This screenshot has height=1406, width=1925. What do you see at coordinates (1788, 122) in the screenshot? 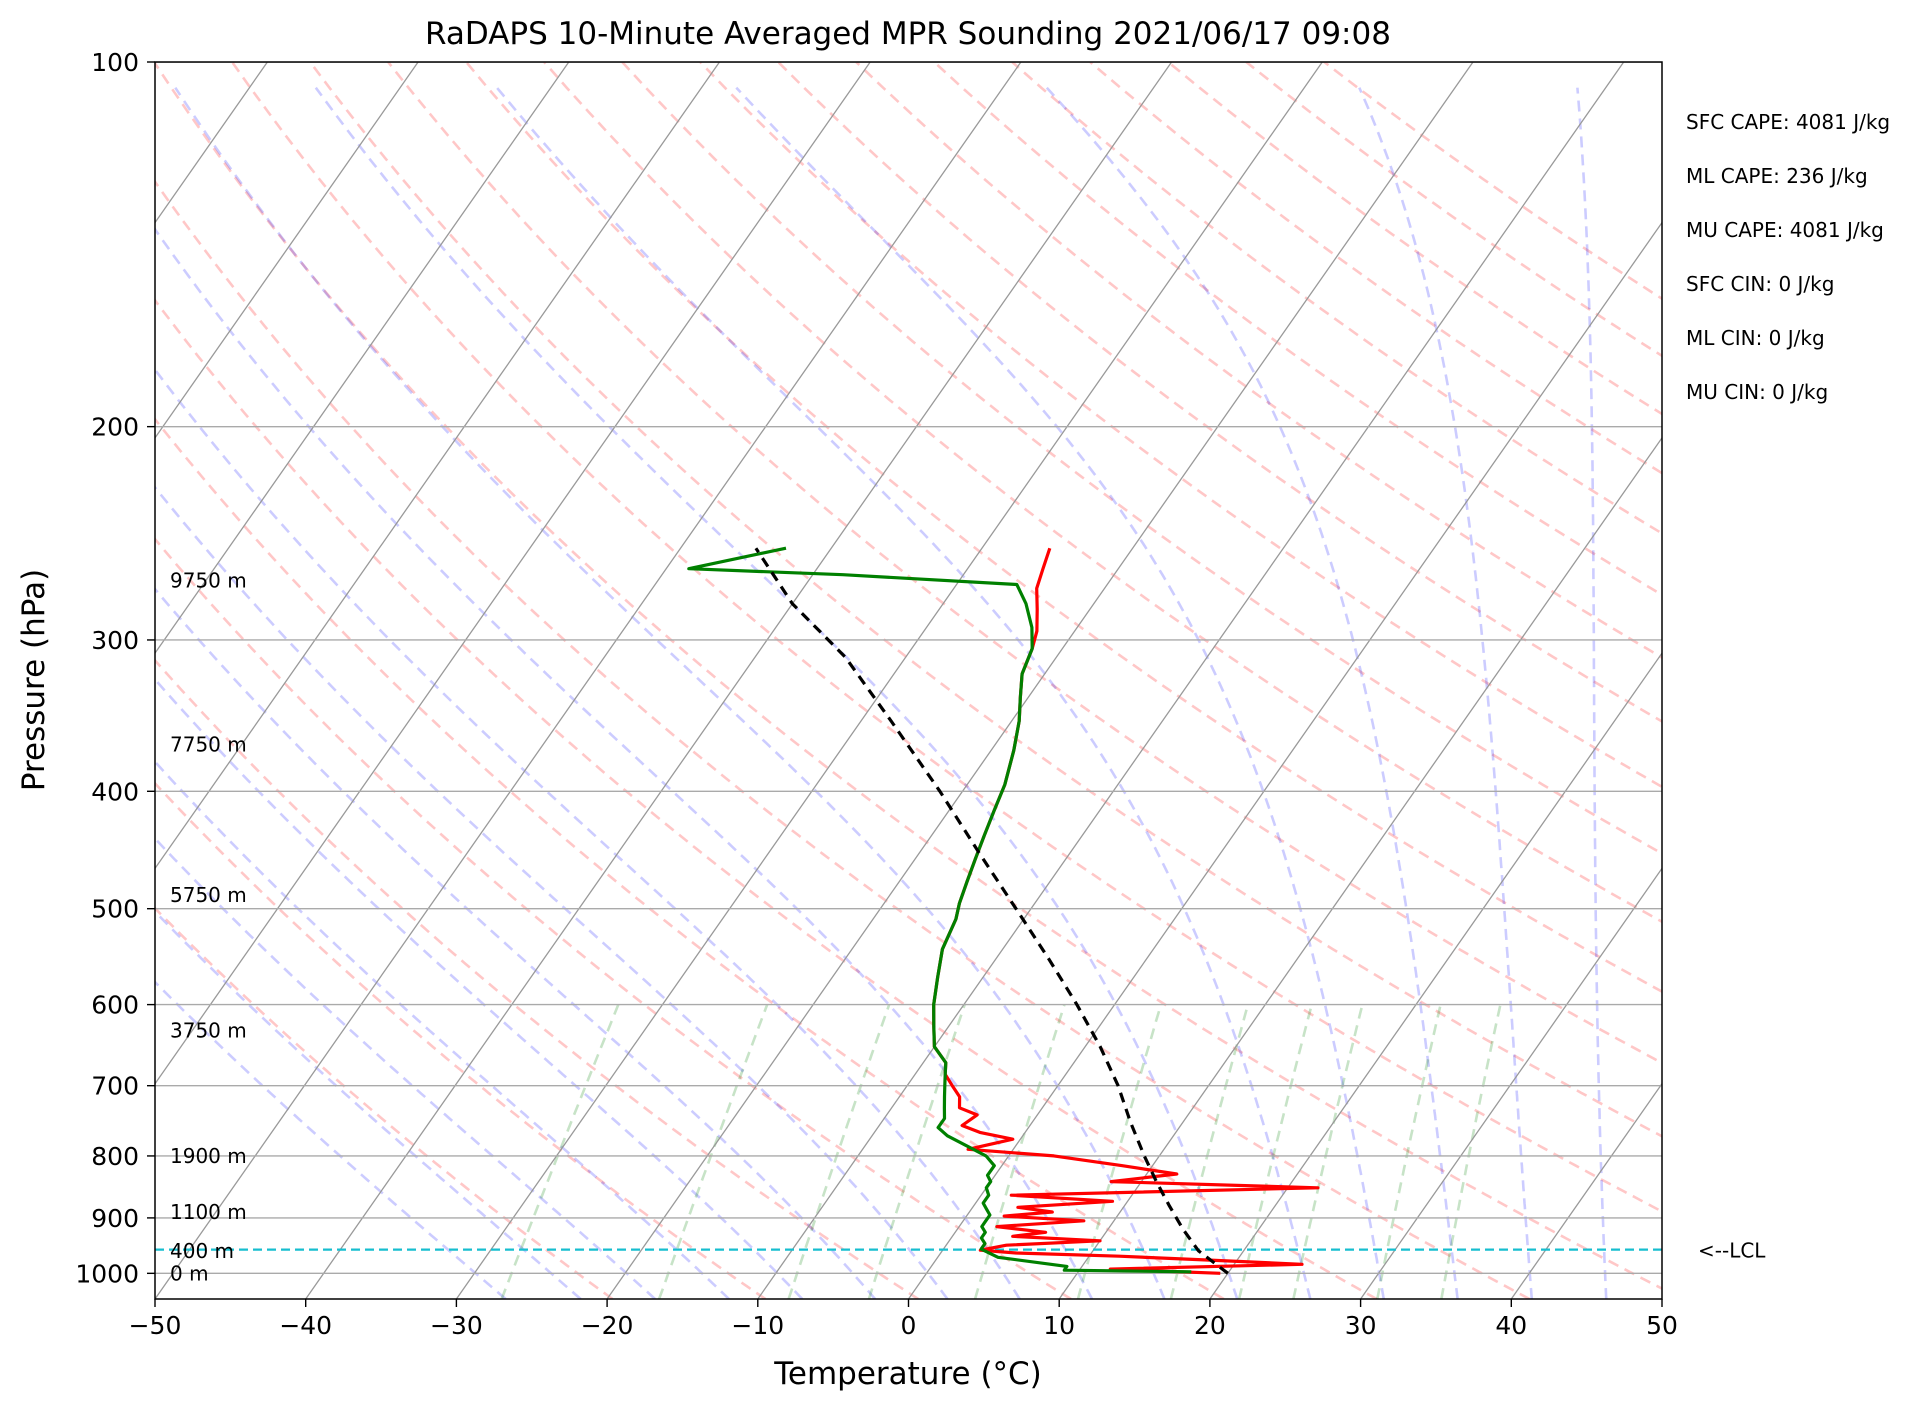
I see `stability-index: SFC CAPE: 4081 J/kg` at bounding box center [1788, 122].